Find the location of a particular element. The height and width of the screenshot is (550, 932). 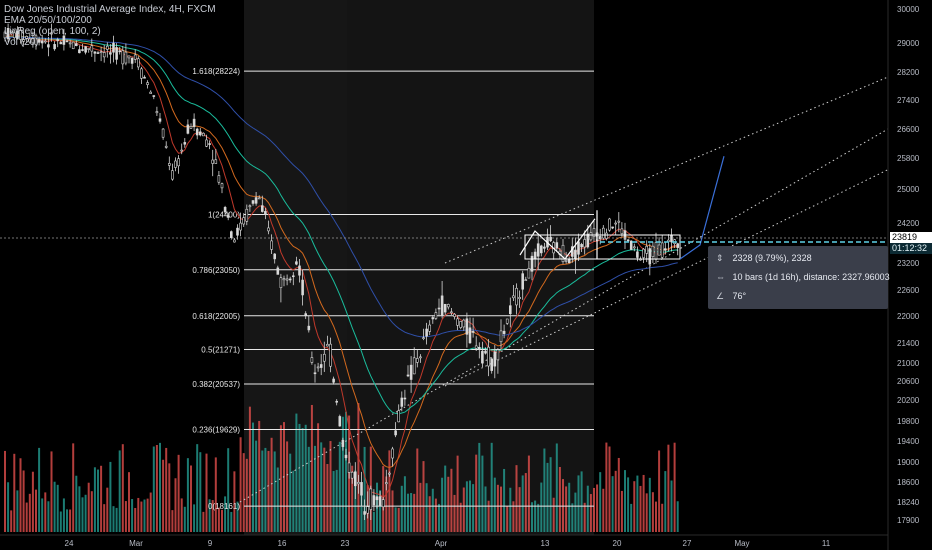

time-tick-label: May is located at coordinates (741, 543).